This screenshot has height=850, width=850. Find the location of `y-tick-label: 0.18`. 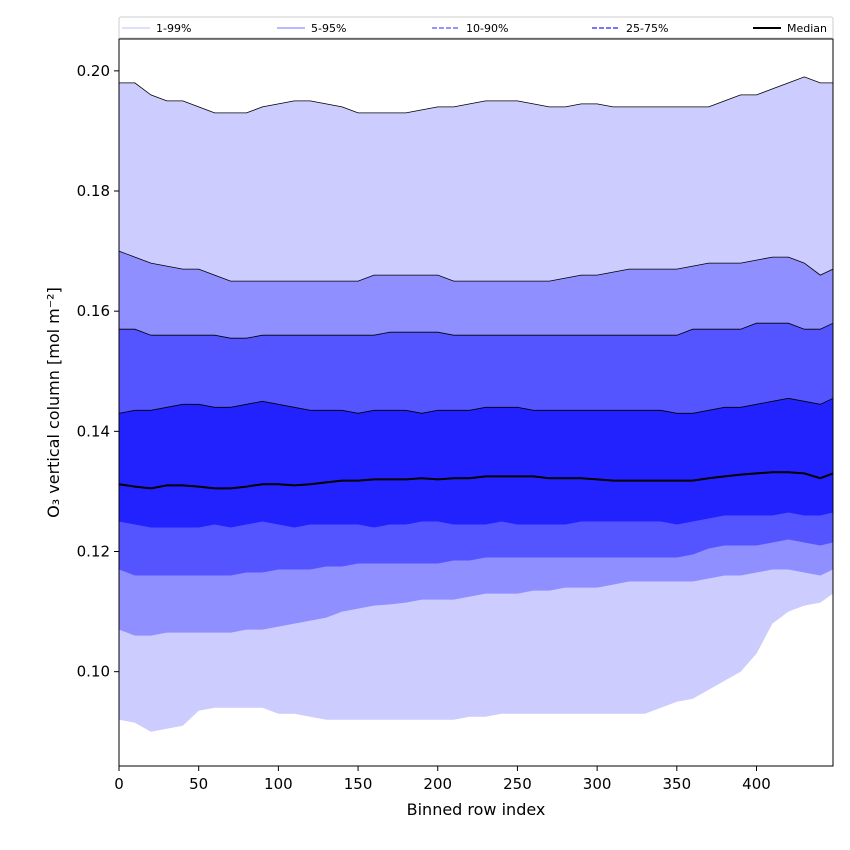

y-tick-label: 0.18 is located at coordinates (93, 191).